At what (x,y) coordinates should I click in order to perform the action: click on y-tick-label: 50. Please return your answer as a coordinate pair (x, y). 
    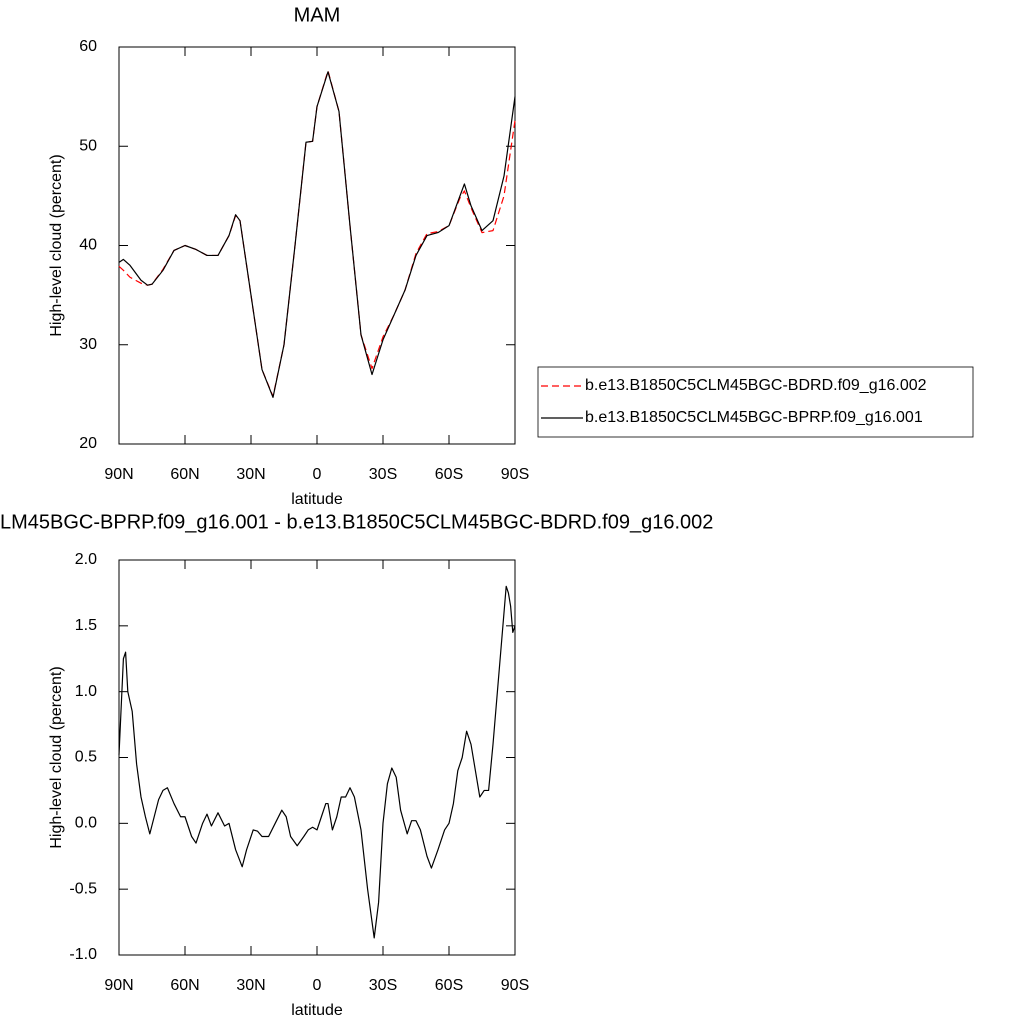
    Looking at the image, I should click on (88, 145).